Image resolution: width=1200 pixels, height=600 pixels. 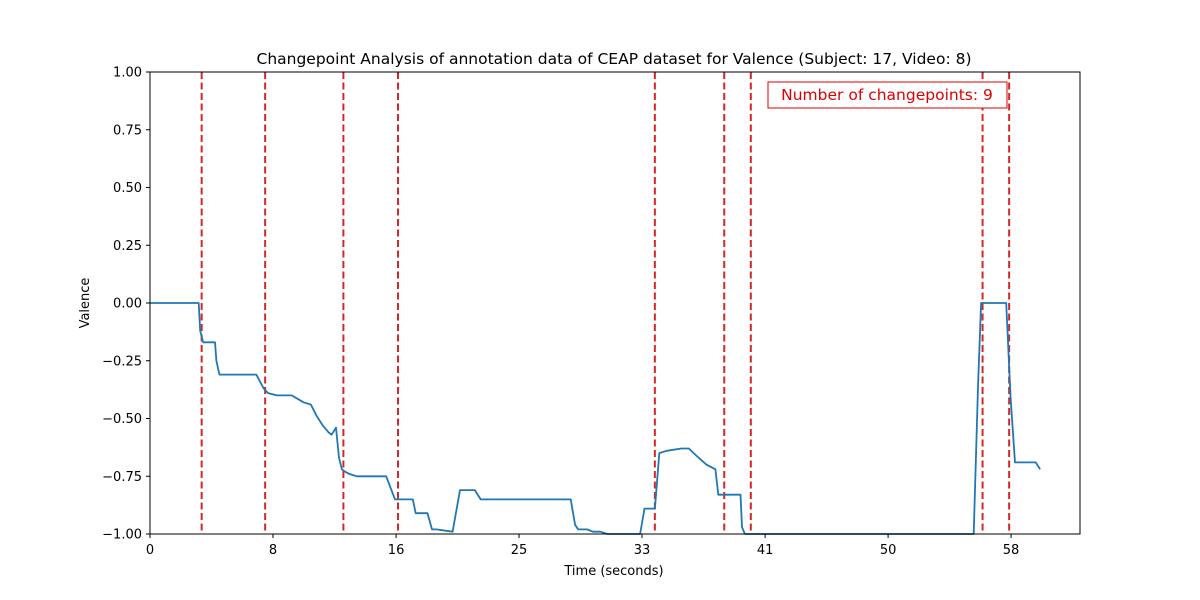 What do you see at coordinates (396, 550) in the screenshot?
I see `x-tick-label: 16` at bounding box center [396, 550].